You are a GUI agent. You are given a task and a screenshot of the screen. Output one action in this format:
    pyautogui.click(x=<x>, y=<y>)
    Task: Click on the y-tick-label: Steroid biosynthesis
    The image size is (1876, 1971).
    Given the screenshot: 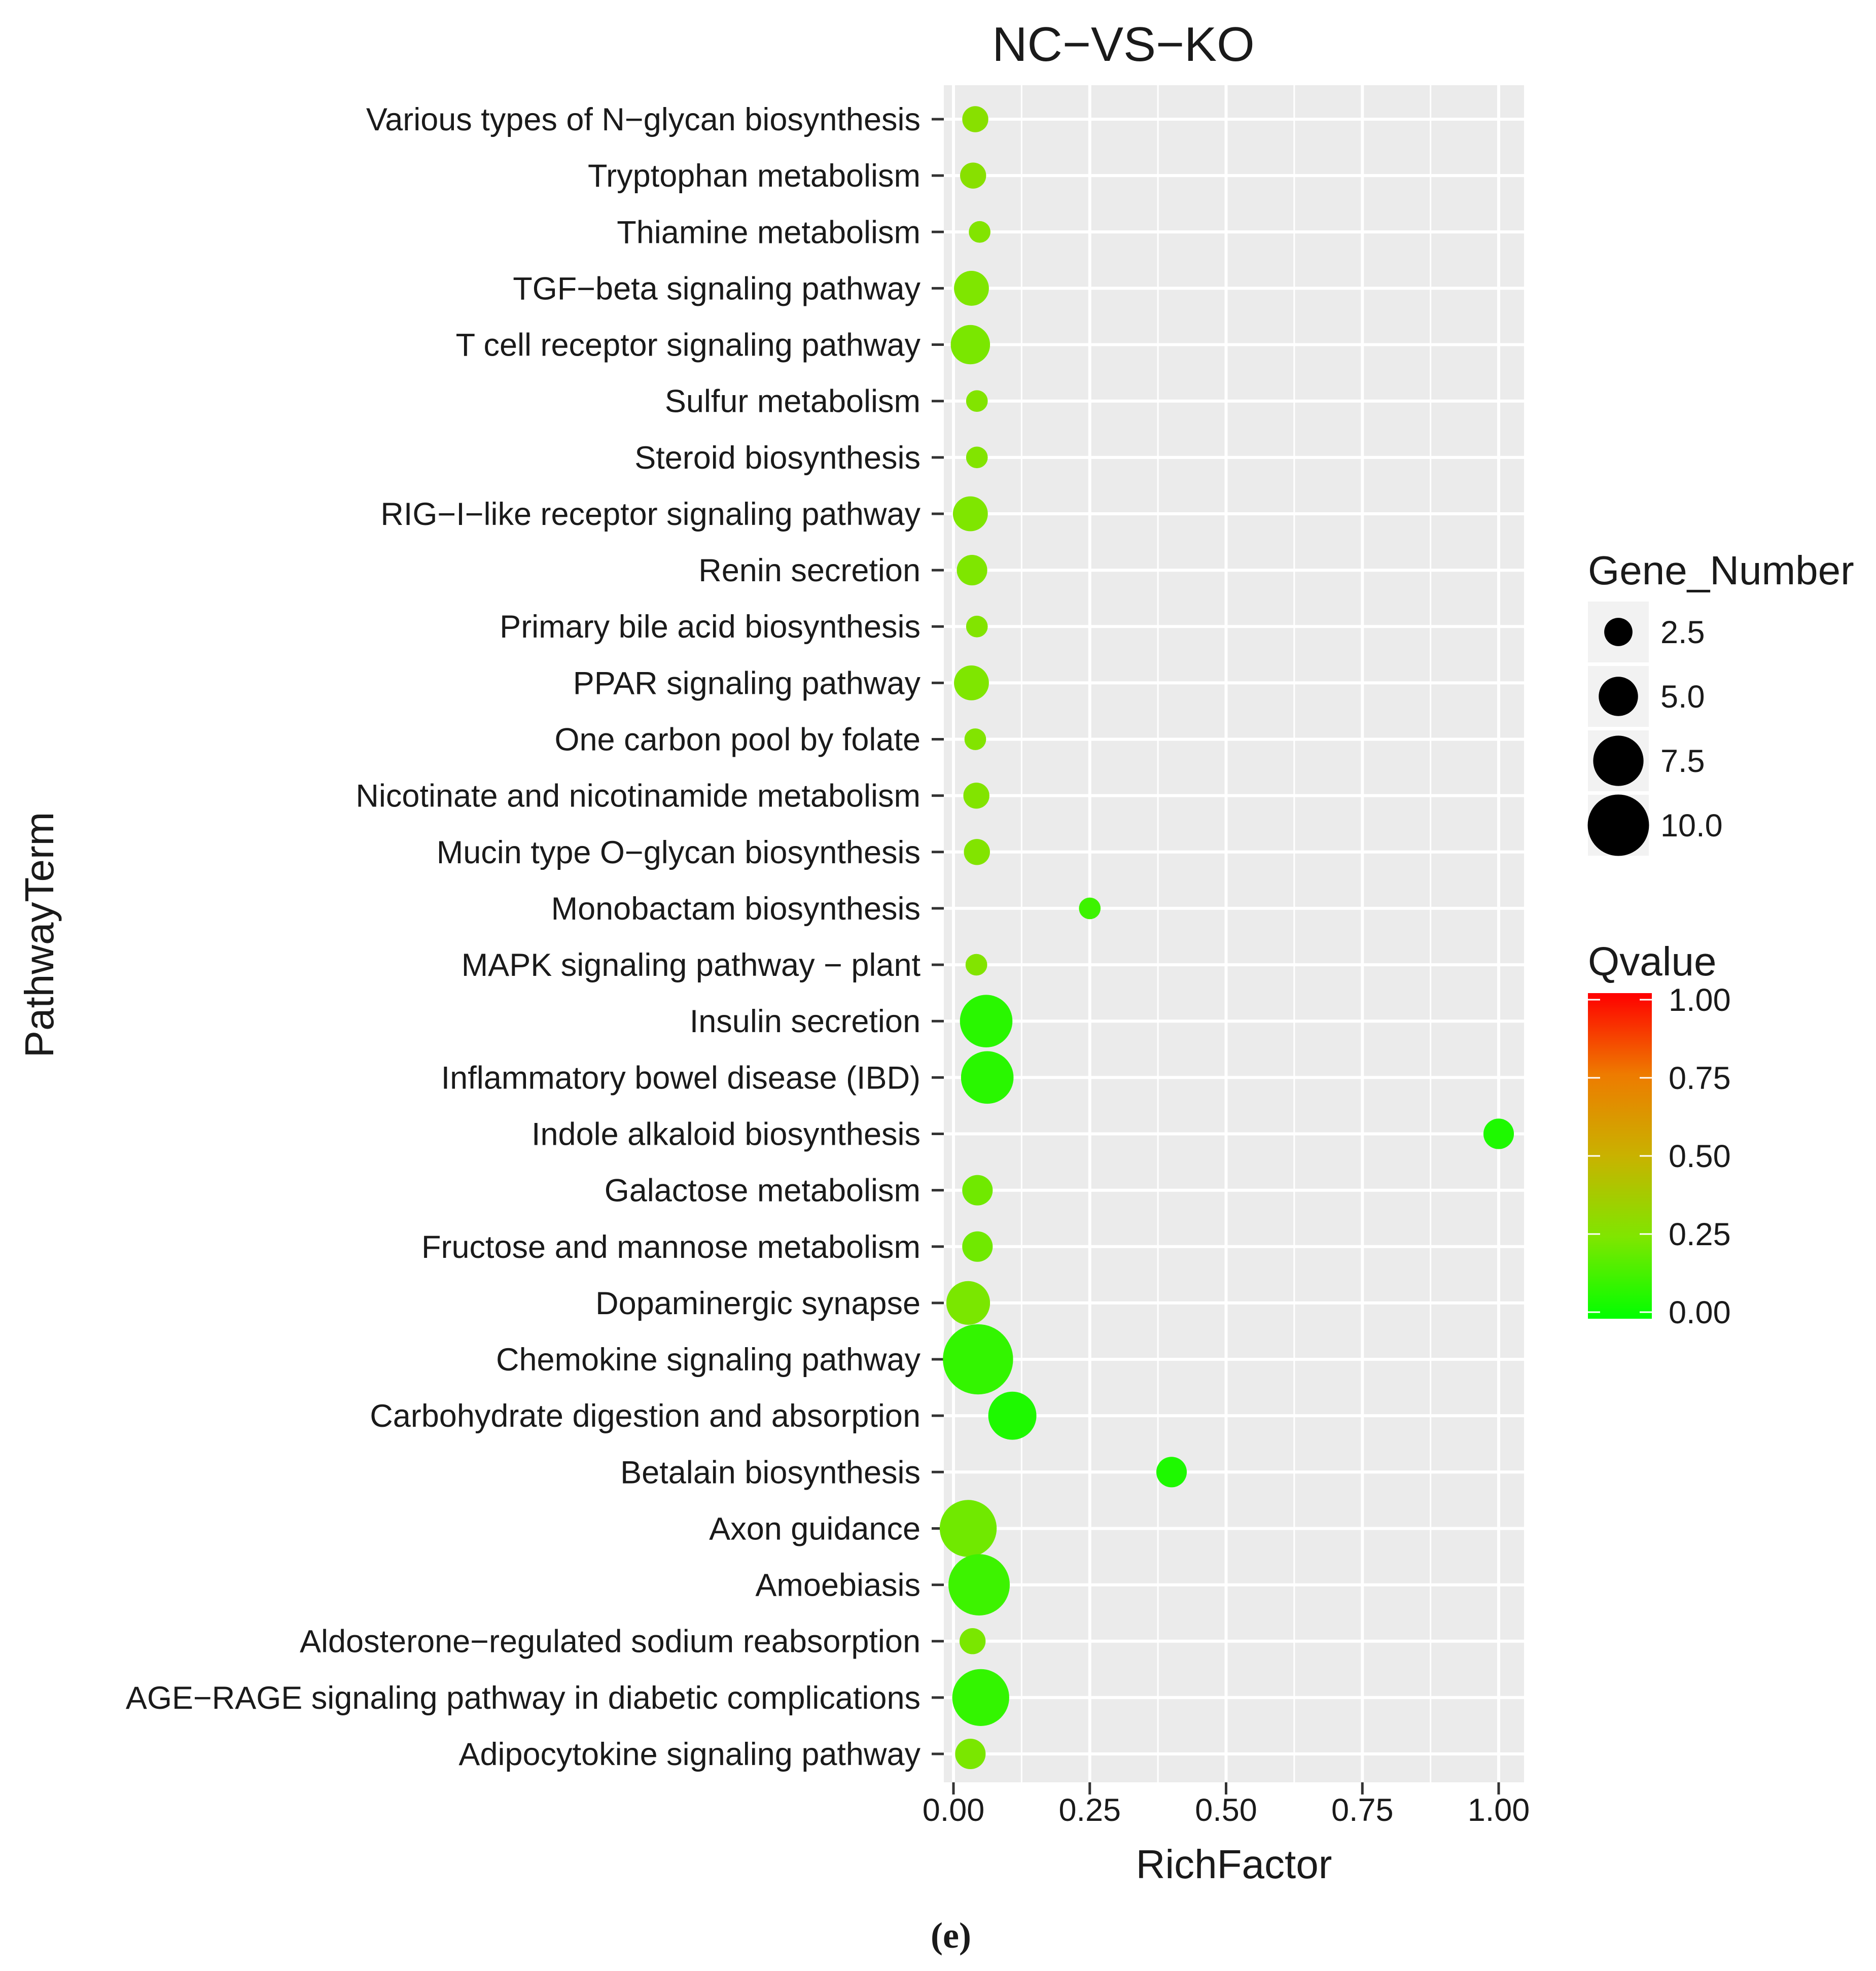 What is the action you would take?
    pyautogui.click(x=777, y=458)
    